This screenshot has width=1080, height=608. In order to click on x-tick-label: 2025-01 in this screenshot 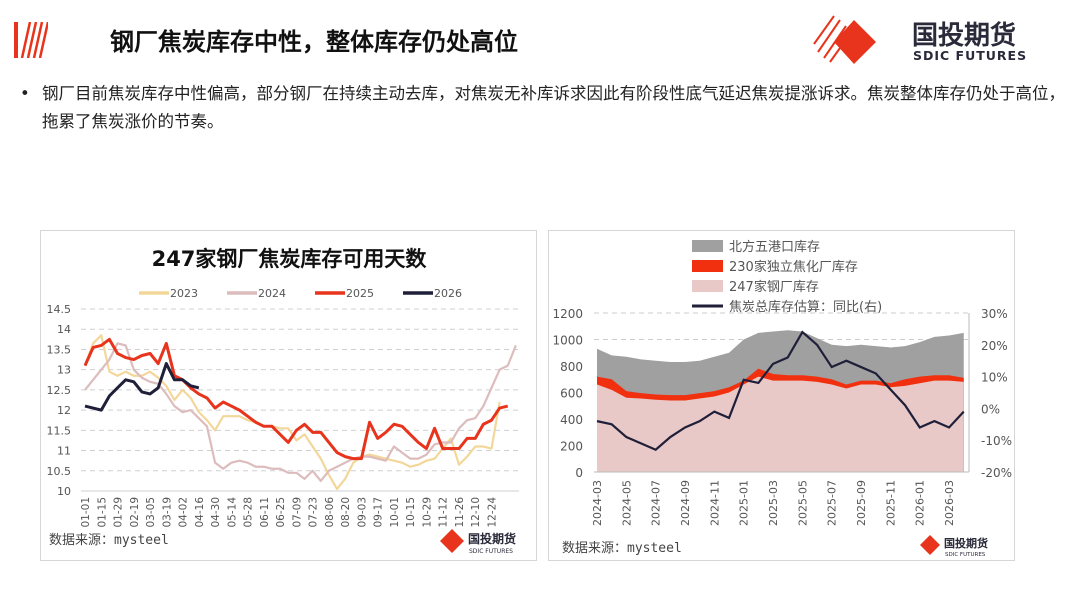, I will do `click(744, 503)`.